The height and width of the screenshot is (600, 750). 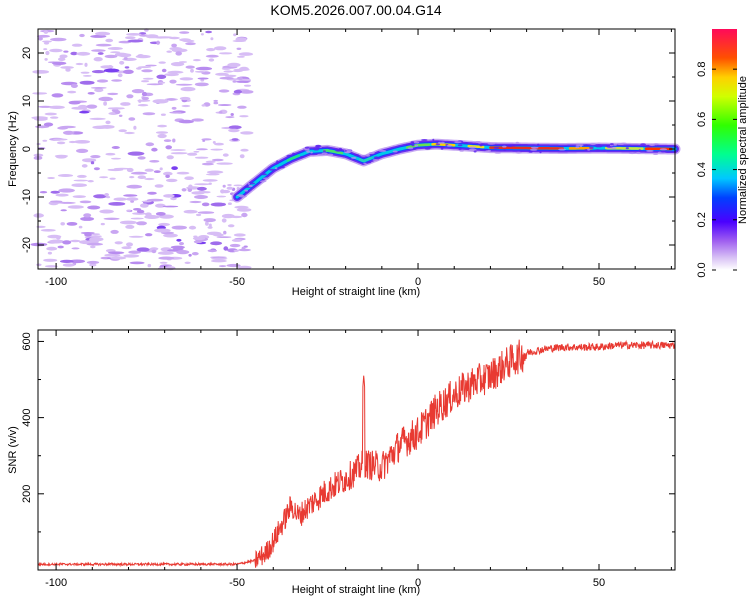 What do you see at coordinates (27, 494) in the screenshot?
I see `y-tick-label: 200` at bounding box center [27, 494].